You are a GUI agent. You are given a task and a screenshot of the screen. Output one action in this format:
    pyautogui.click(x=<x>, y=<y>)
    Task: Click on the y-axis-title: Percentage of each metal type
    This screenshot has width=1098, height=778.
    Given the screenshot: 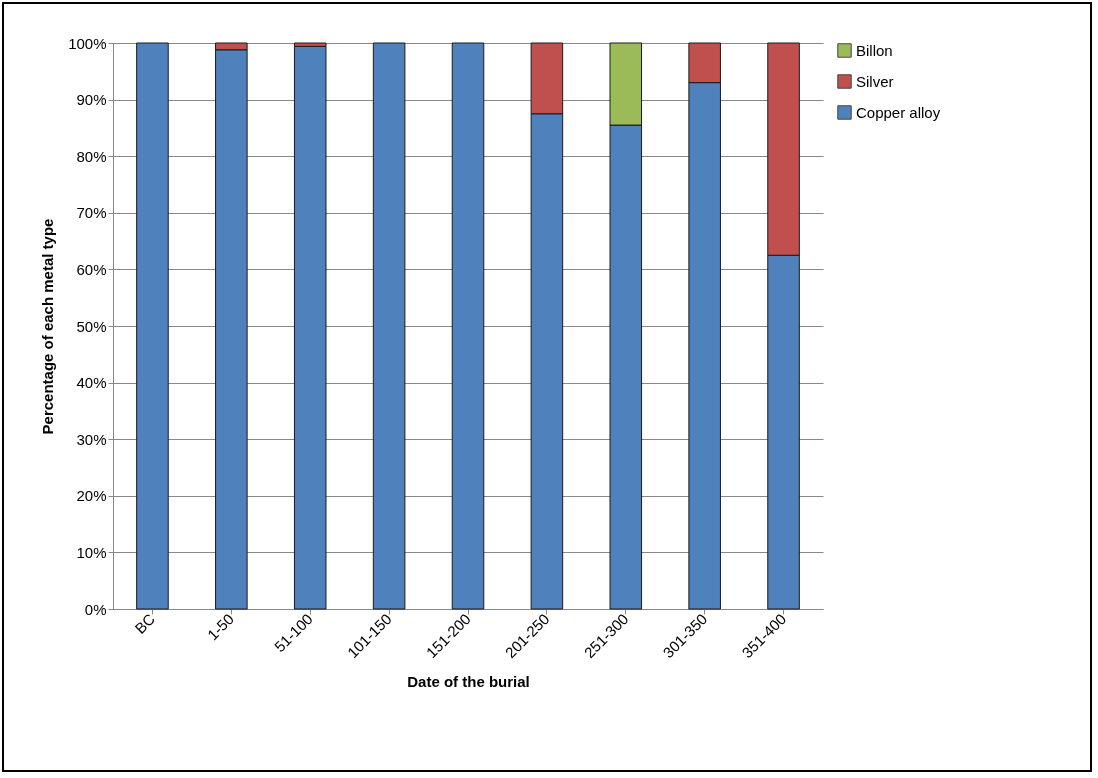 What is the action you would take?
    pyautogui.click(x=48, y=326)
    